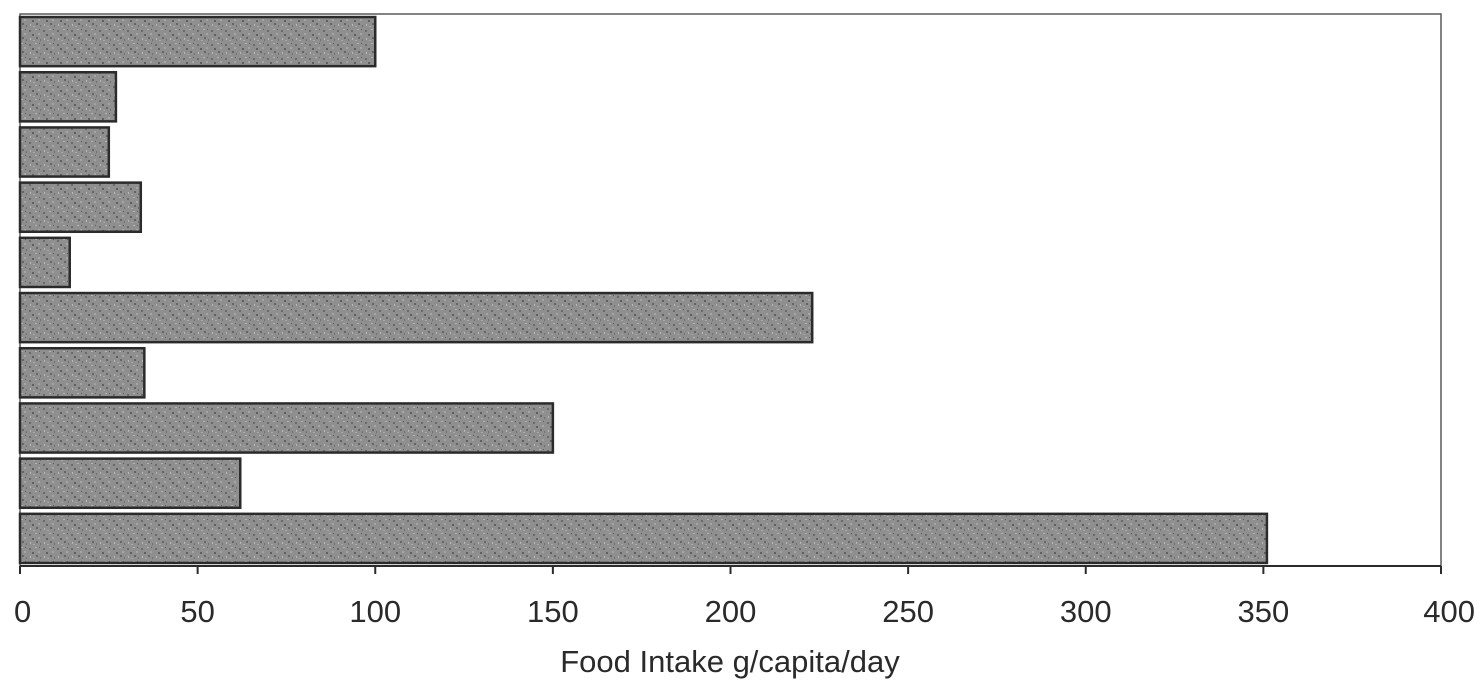  What do you see at coordinates (1449, 611) in the screenshot?
I see `x-tick-label: 400` at bounding box center [1449, 611].